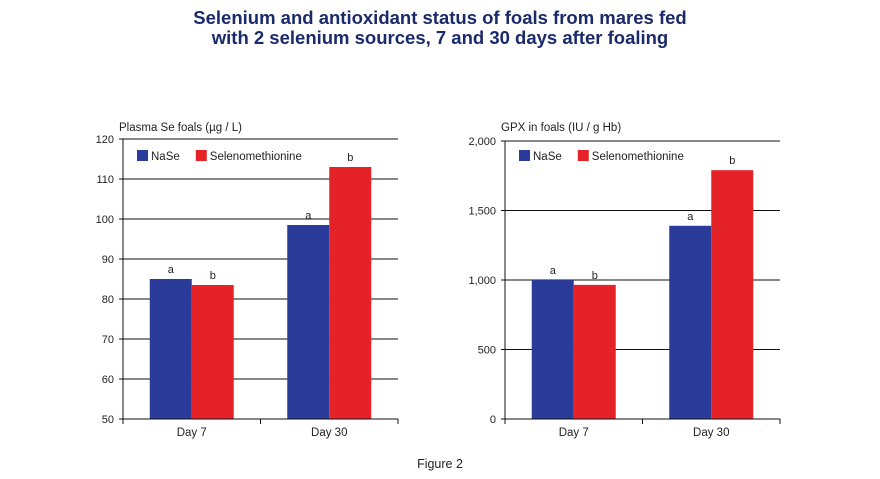 This screenshot has width=880, height=479. Describe the element at coordinates (487, 351) in the screenshot. I see `y-tick-label: 500` at that location.